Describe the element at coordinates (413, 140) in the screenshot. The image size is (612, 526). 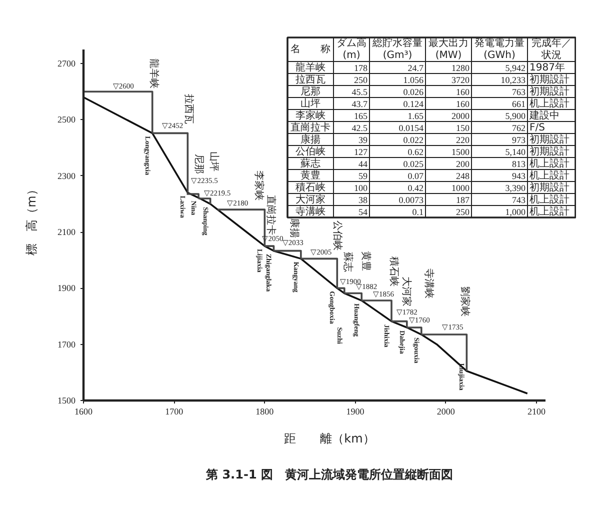
I see `text: 0.022` at that location.